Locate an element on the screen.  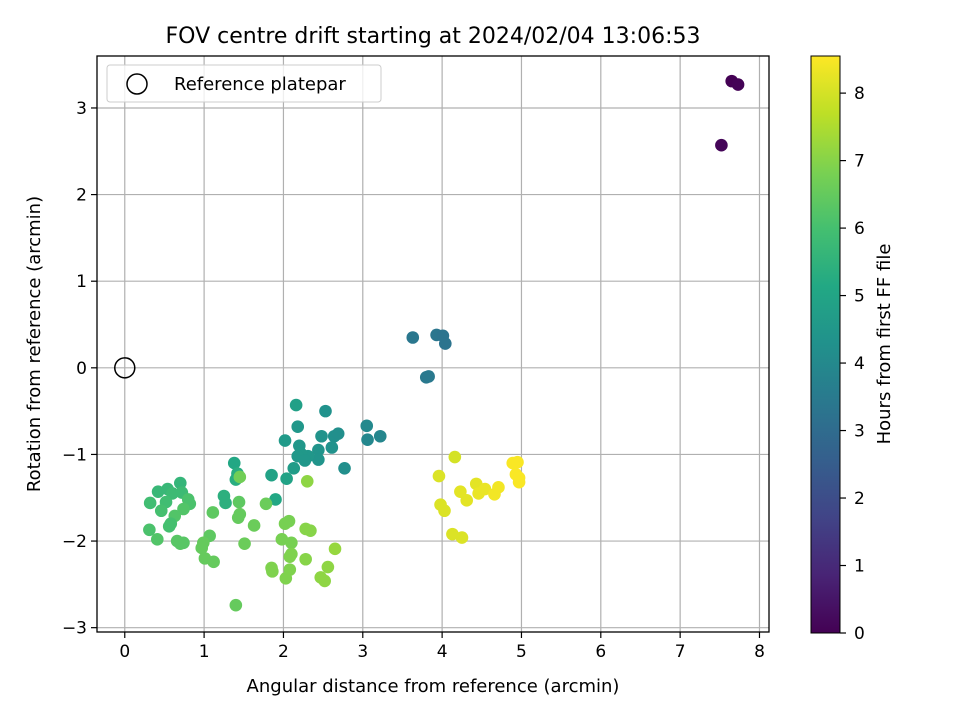
y-tick-label: 2 is located at coordinates (81, 196).